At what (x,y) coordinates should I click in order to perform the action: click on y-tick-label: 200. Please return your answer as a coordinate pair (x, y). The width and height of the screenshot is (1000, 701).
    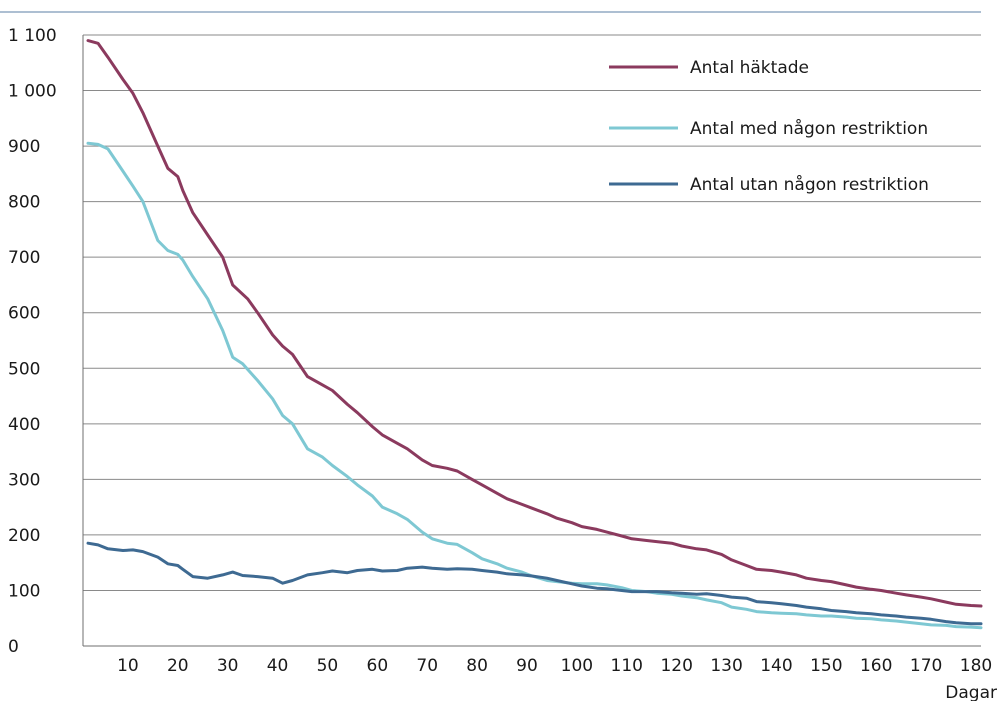
    Looking at the image, I should click on (24, 536).